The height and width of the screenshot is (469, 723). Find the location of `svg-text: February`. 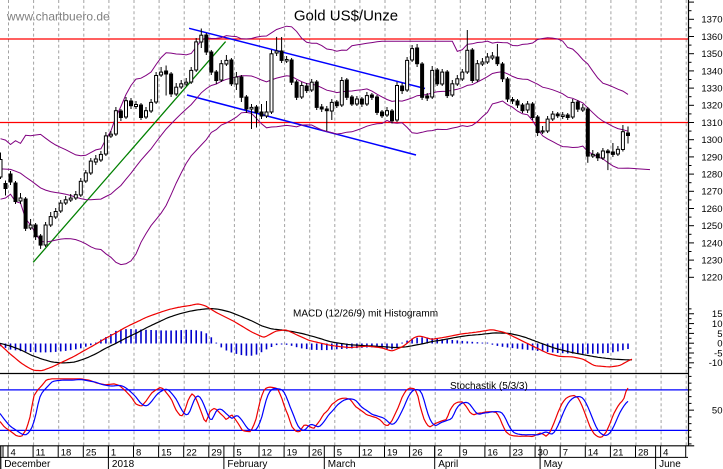

svg-text: February is located at coordinates (247, 464).